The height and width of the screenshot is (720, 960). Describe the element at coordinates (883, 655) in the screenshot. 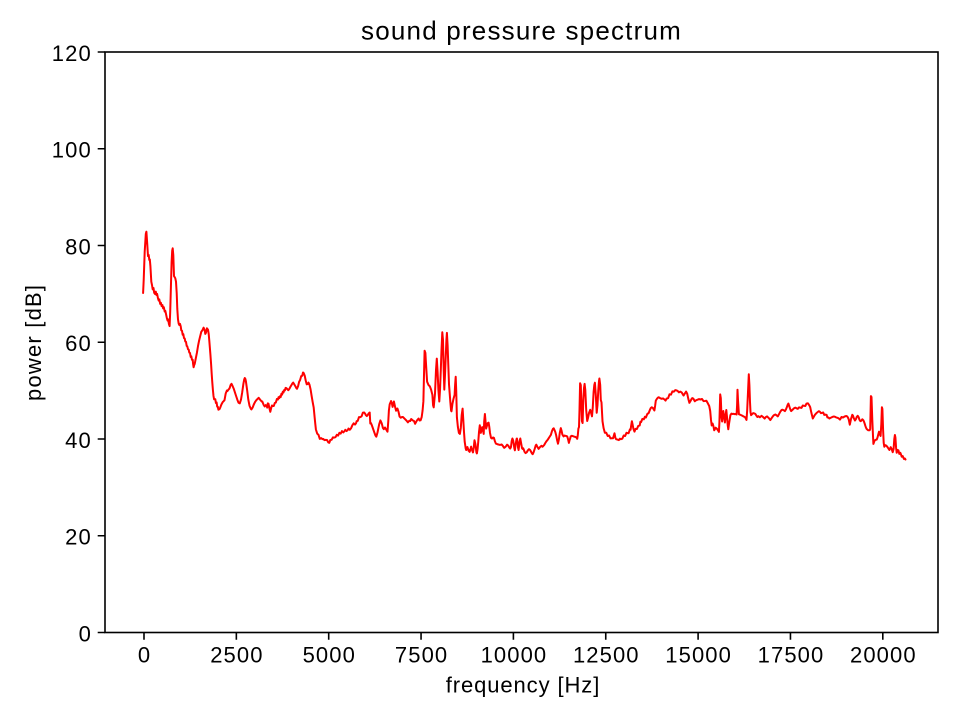

I see `svg-text: 20000` at that location.